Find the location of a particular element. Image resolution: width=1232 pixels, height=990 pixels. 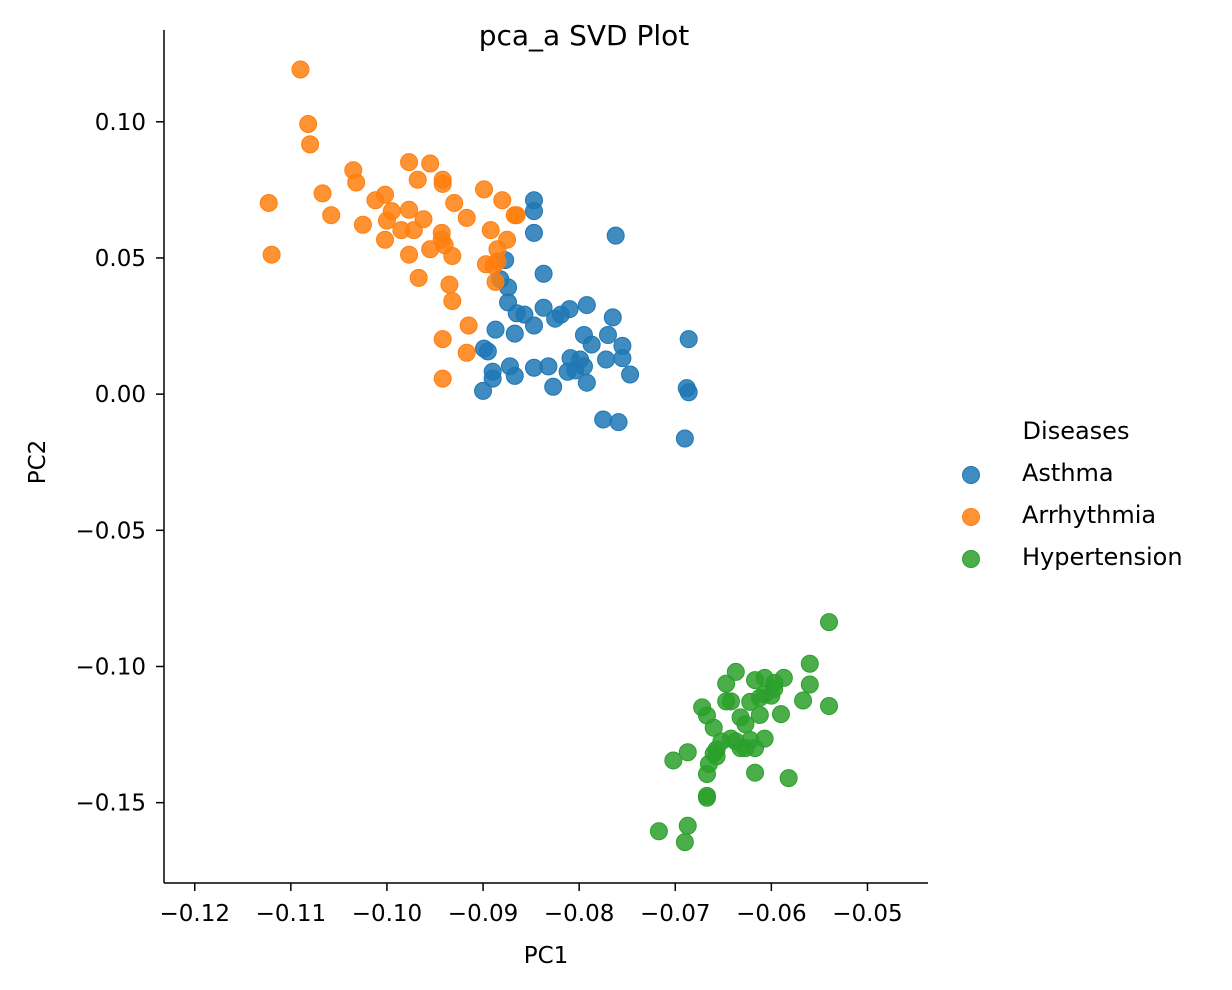

x-tick-label: −0.09 is located at coordinates (483, 914).